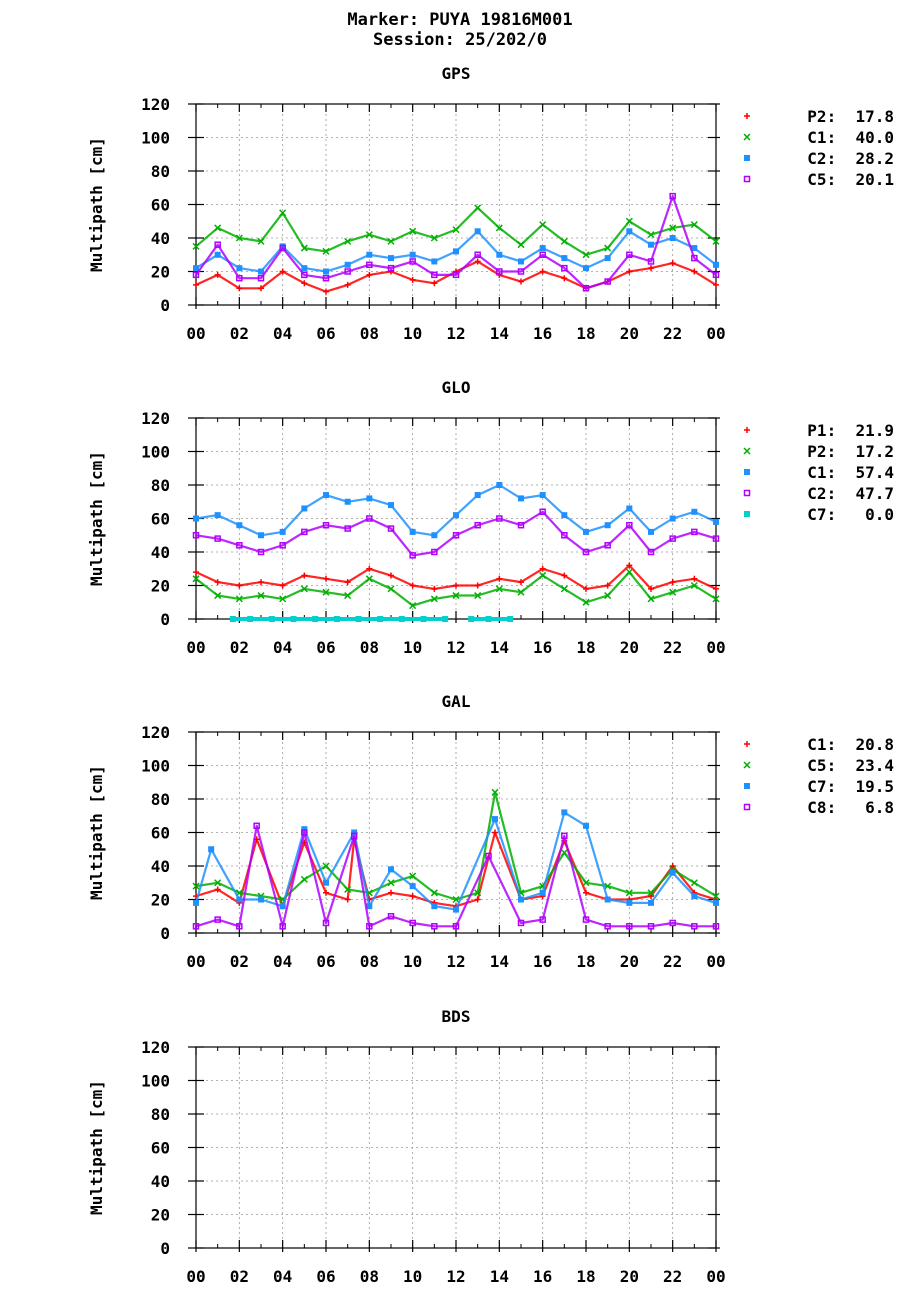  I want to click on series-line, so click(455, 876).